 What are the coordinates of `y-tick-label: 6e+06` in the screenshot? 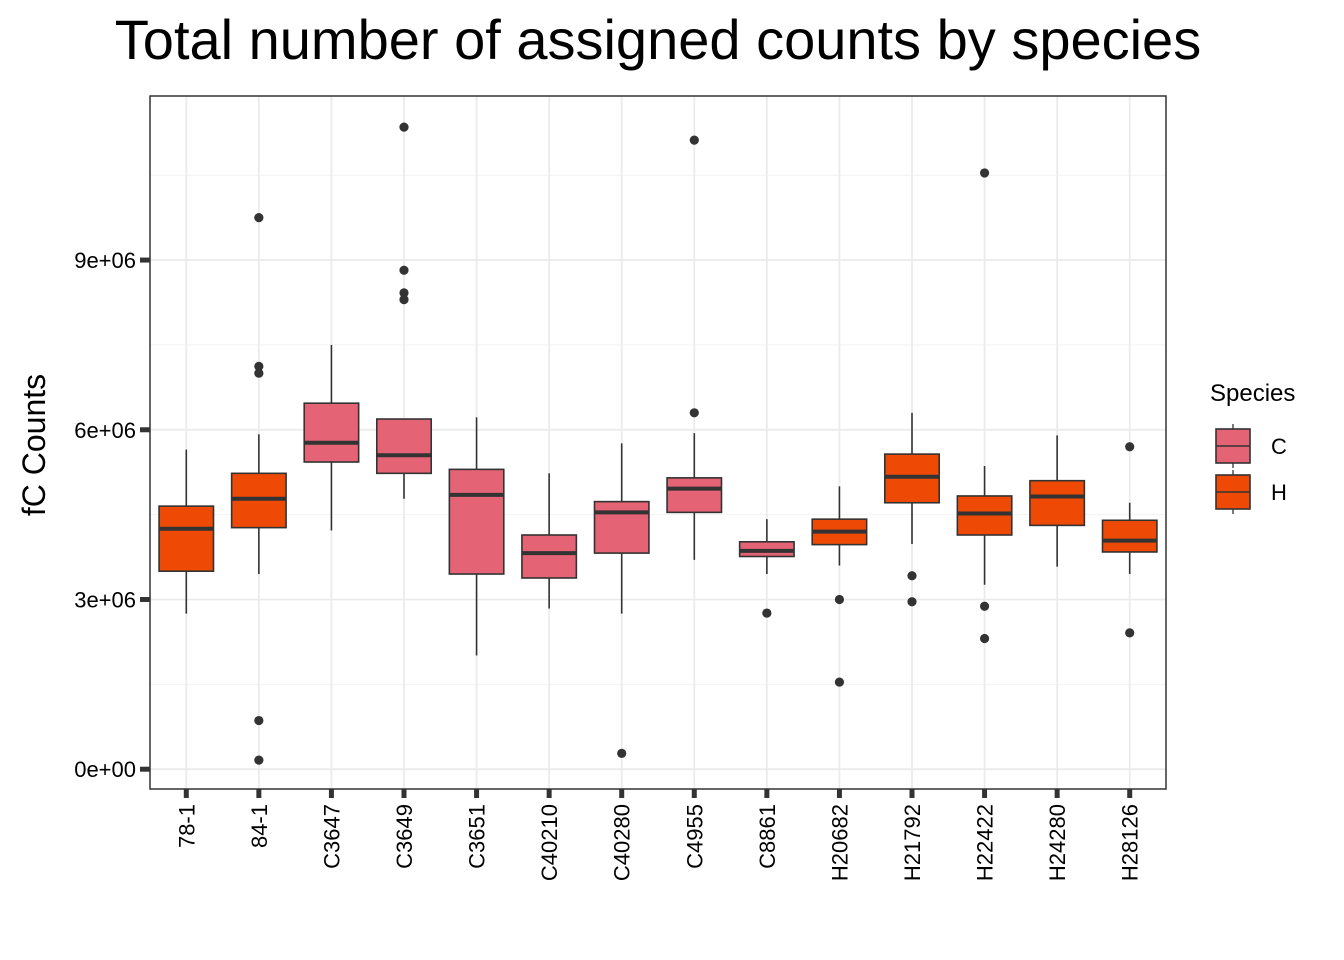 It's located at (105, 430).